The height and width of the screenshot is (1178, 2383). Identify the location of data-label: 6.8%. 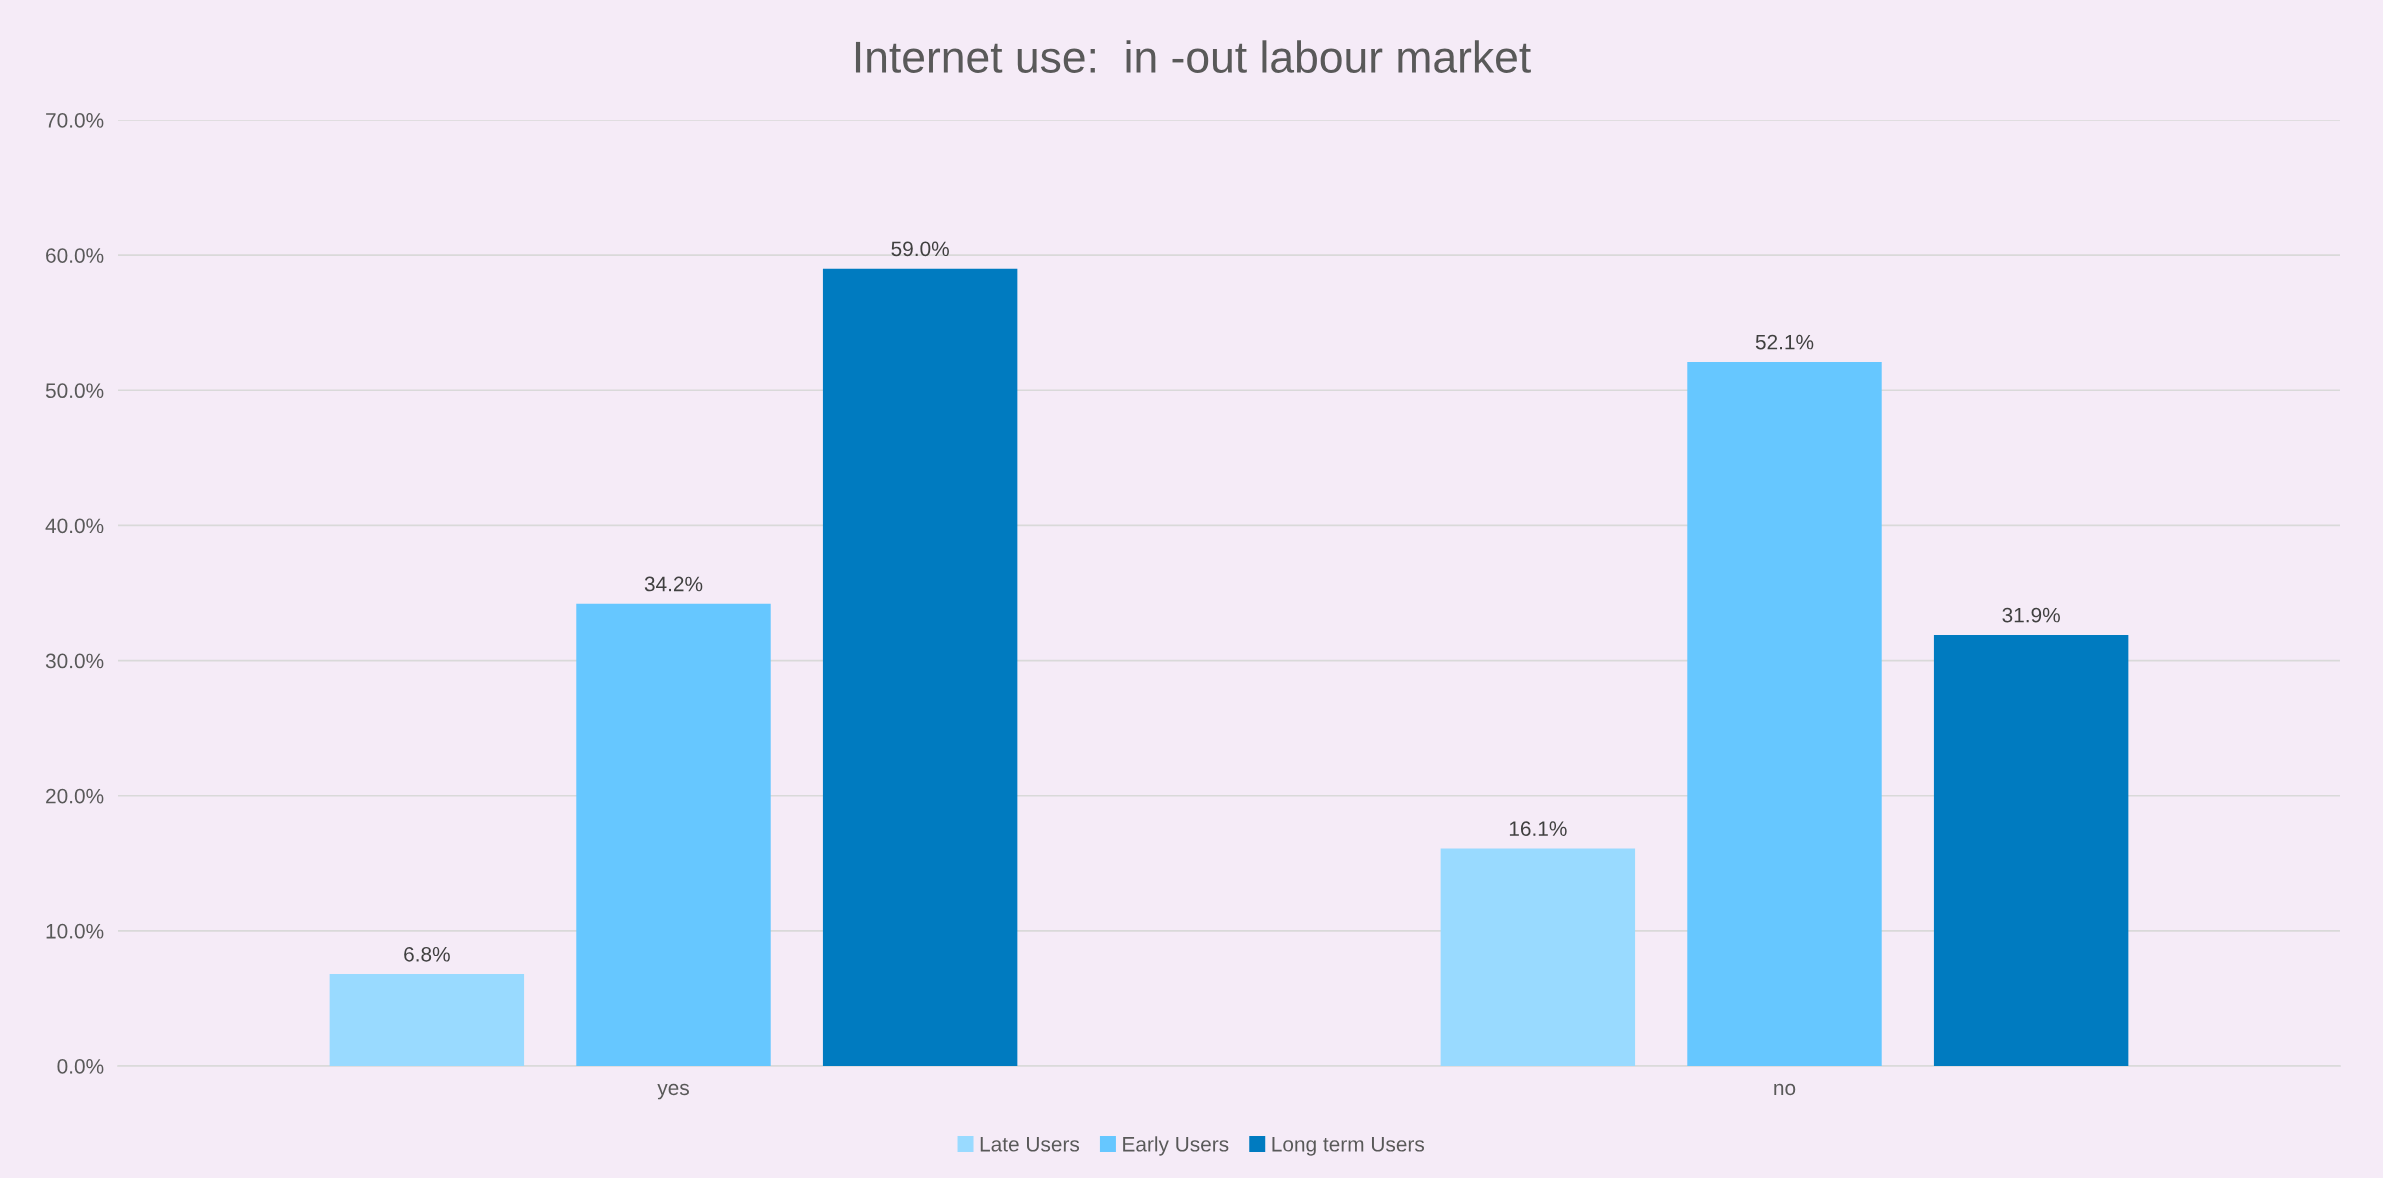
(427, 954).